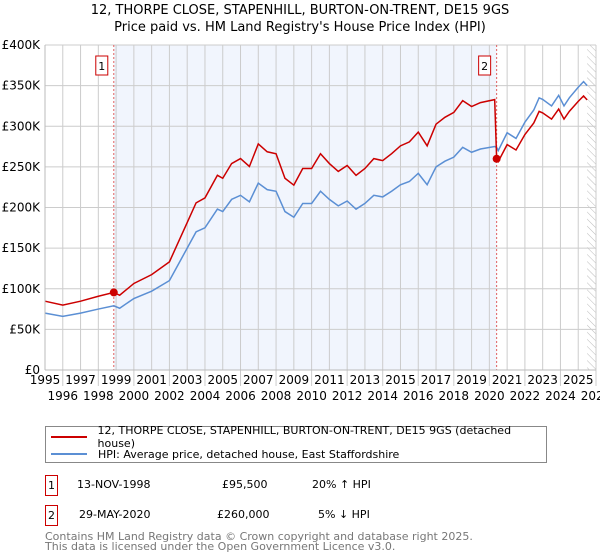 The width and height of the screenshot is (600, 560). I want to click on x-tick-label: 2014, so click(382, 396).